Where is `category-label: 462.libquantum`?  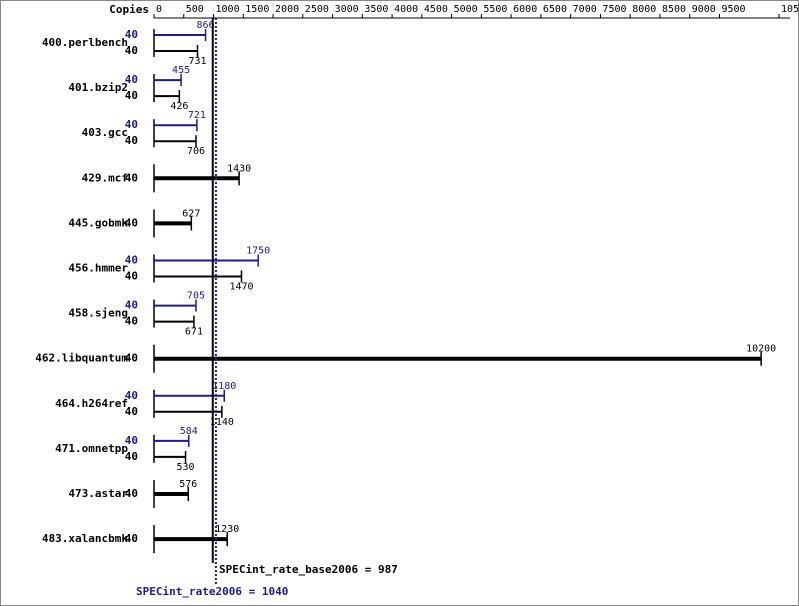 category-label: 462.libquantum is located at coordinates (81, 358).